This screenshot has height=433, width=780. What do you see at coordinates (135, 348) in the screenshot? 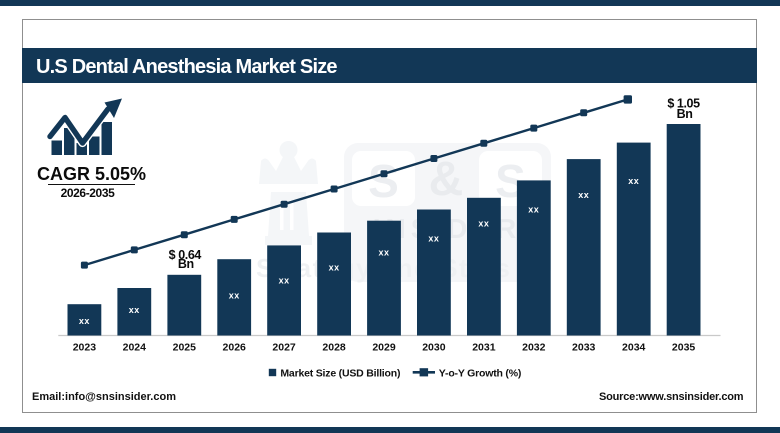
I see `svg-text: 2024` at bounding box center [135, 348].